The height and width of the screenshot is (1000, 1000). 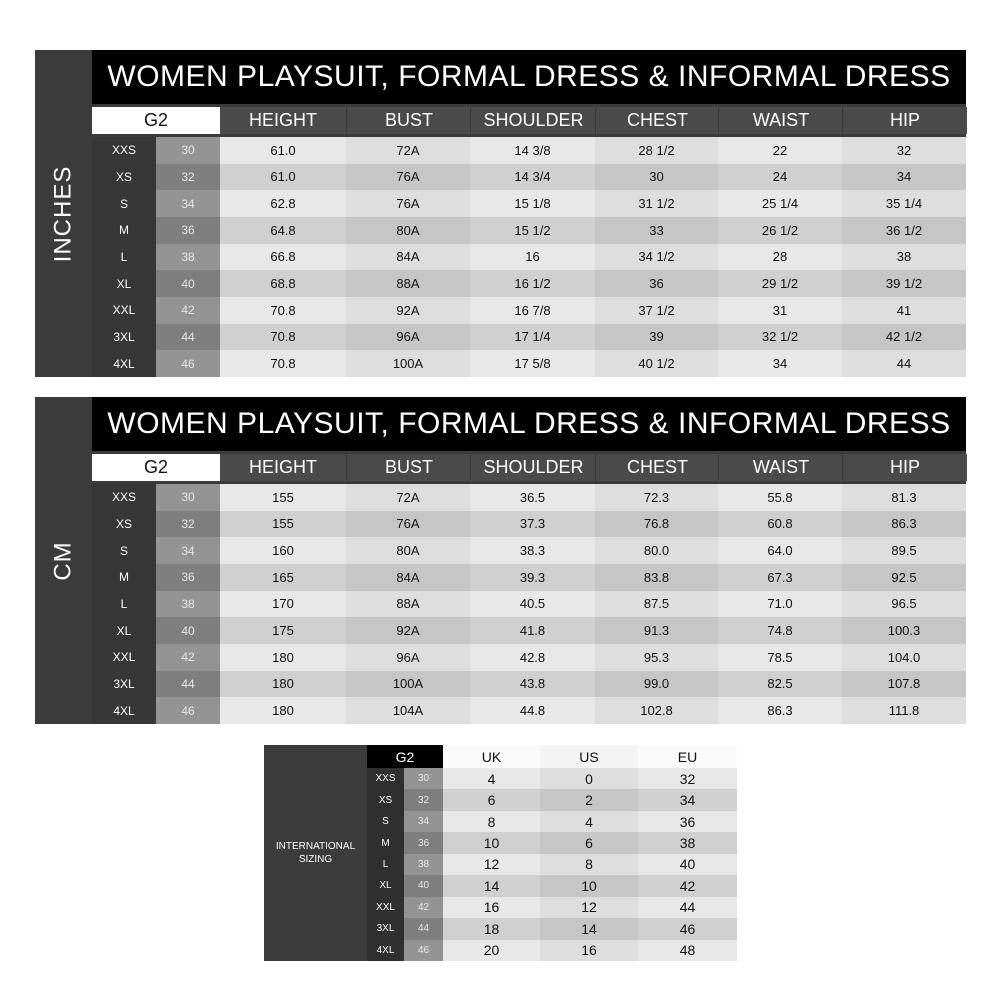 I want to click on table-cell: 92.5, so click(x=904, y=577).